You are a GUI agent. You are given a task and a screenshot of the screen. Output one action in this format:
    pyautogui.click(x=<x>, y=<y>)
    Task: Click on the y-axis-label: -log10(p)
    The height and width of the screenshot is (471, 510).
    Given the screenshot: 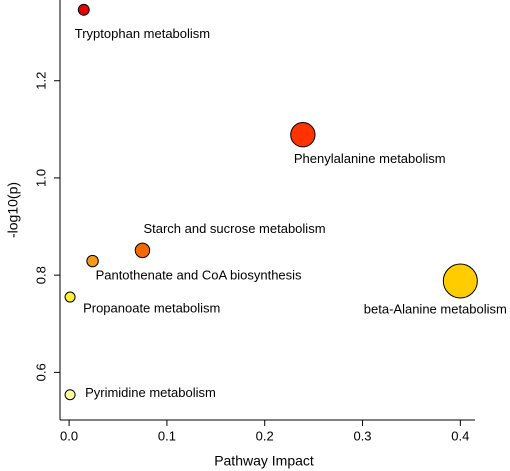 What is the action you would take?
    pyautogui.click(x=13, y=210)
    